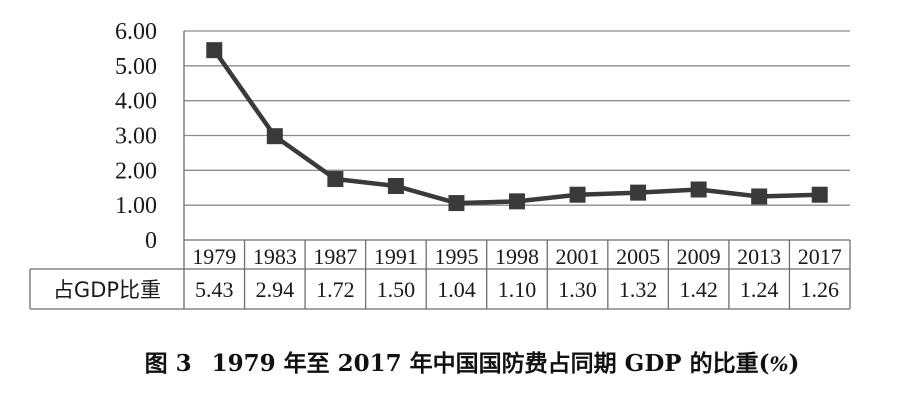 The width and height of the screenshot is (900, 403). What do you see at coordinates (638, 256) in the screenshot?
I see `x-category-label: 2005` at bounding box center [638, 256].